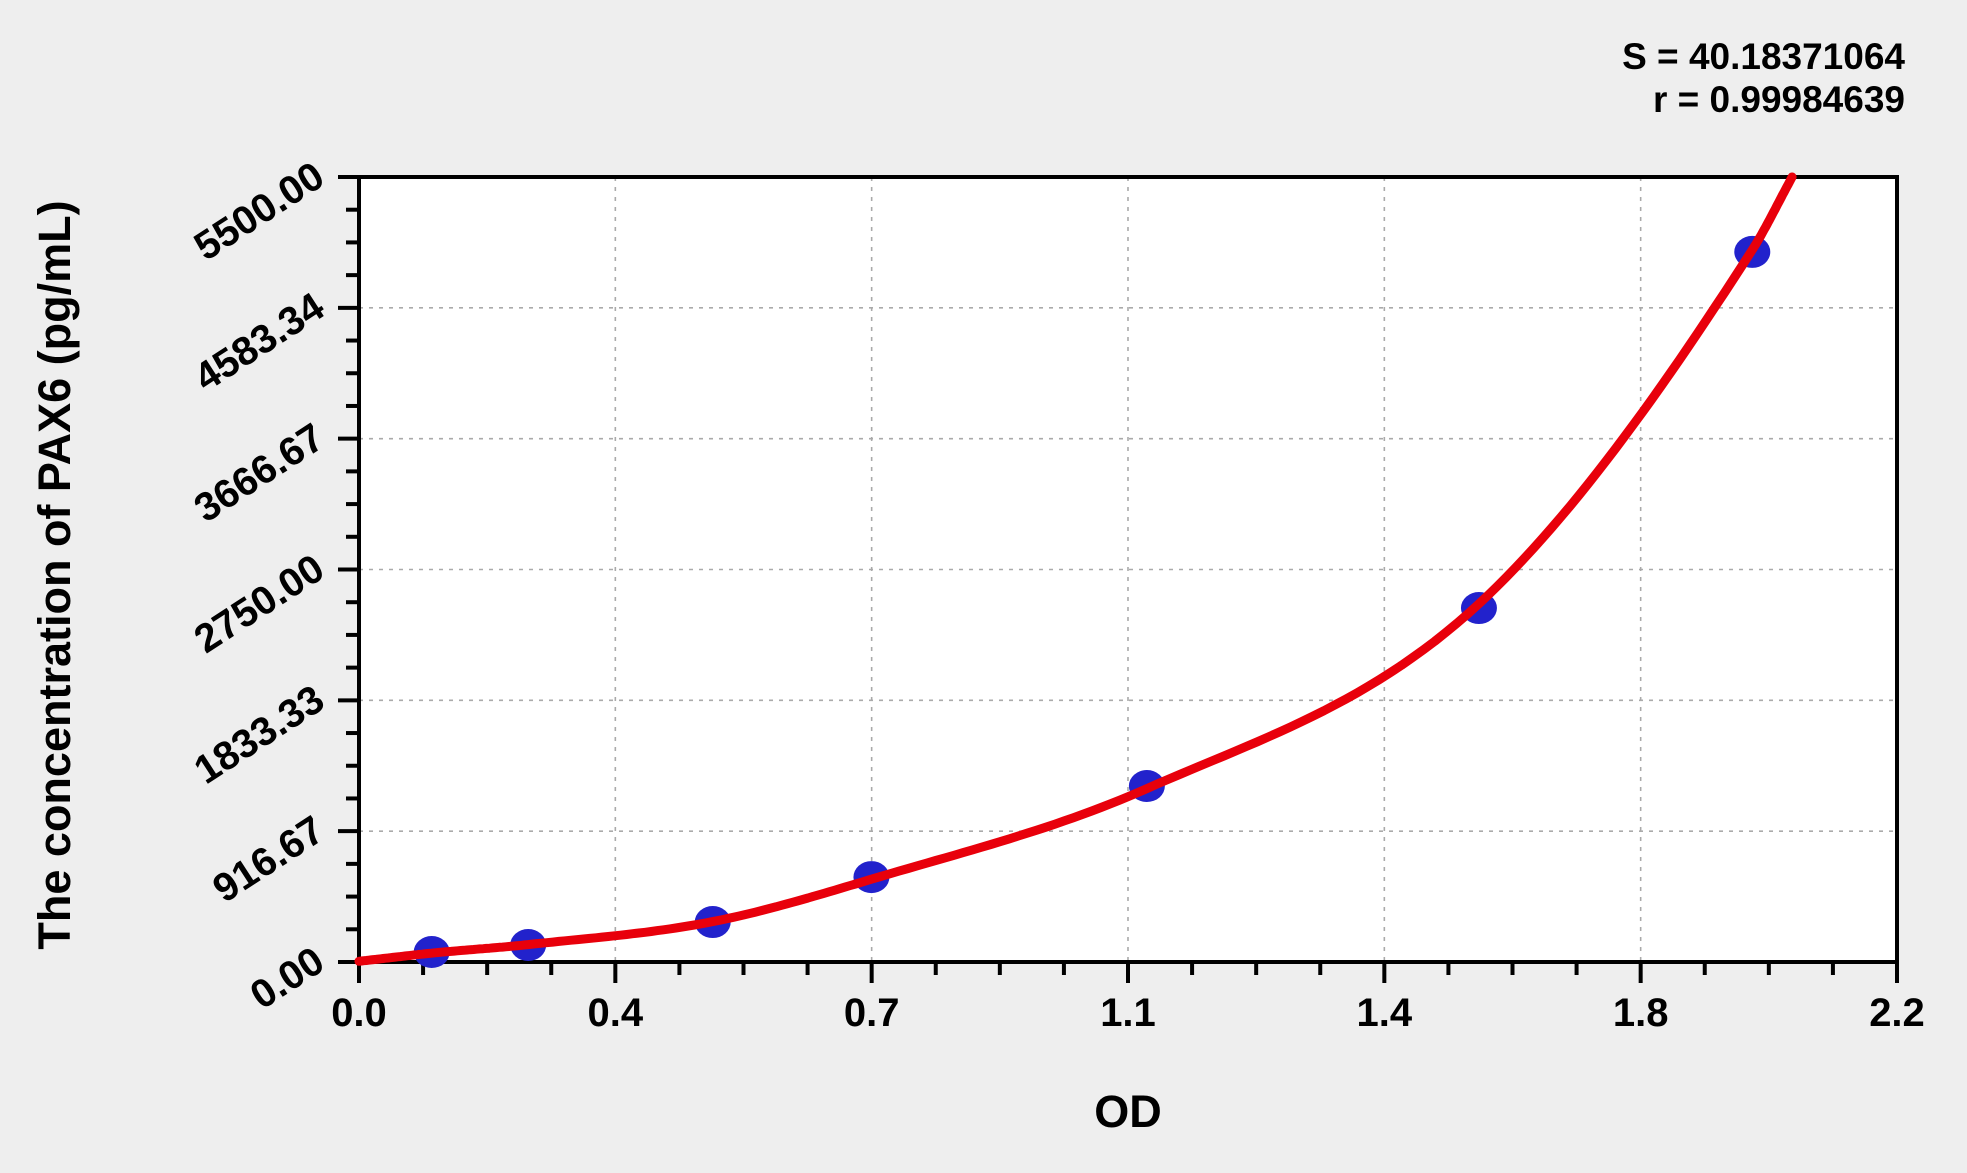 Image resolution: width=1967 pixels, height=1173 pixels. Describe the element at coordinates (1128, 1111) in the screenshot. I see `x-axis-title: OD` at that location.